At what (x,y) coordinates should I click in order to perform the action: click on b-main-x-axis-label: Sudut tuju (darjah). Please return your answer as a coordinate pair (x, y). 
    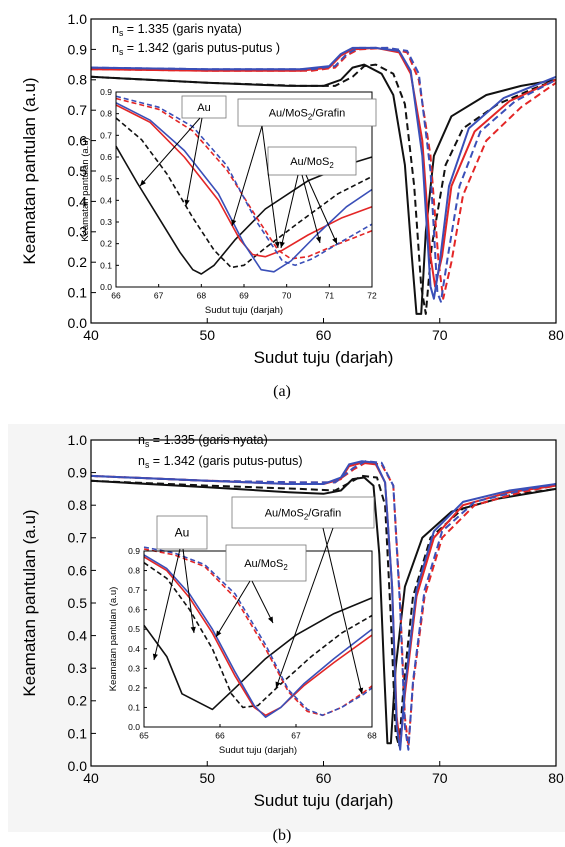
    Looking at the image, I should click on (324, 800).